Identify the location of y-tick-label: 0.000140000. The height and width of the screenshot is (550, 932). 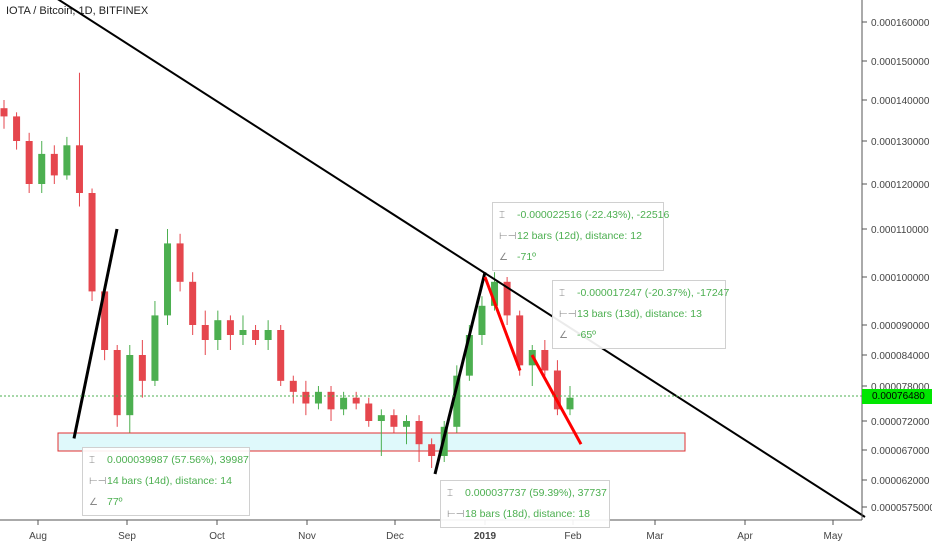
(900, 101).